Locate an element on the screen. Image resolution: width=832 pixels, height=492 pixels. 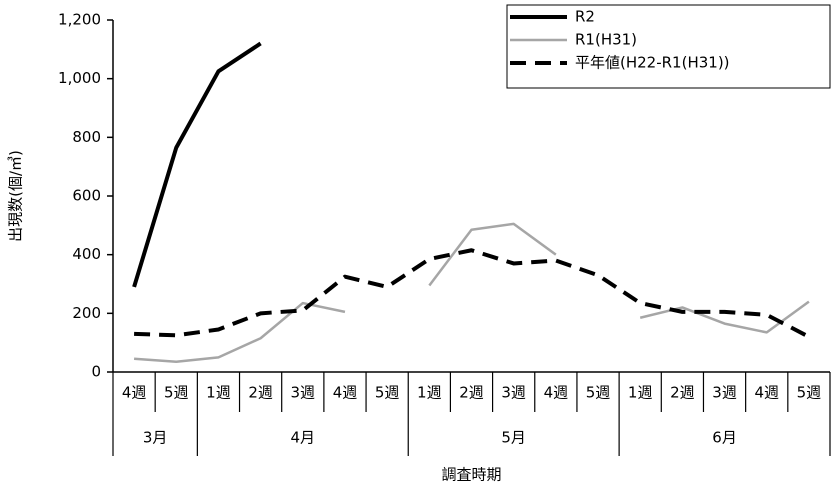
series-line is located at coordinates (197, 164).